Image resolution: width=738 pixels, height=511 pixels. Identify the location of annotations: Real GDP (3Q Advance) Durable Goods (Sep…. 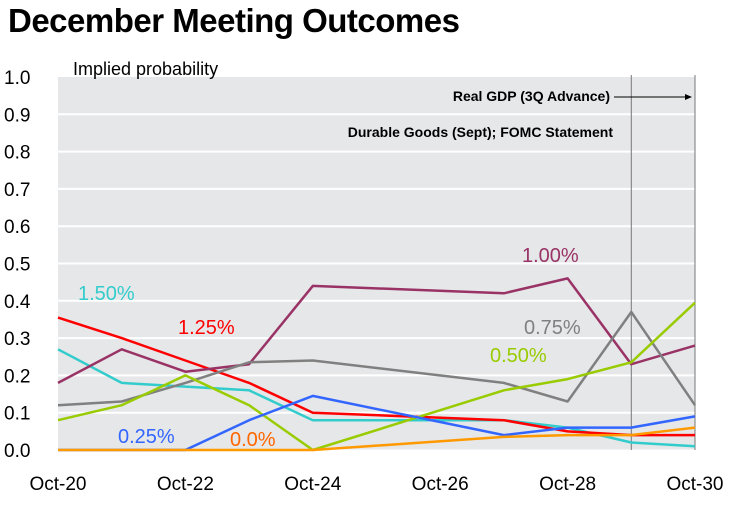
(520, 114).